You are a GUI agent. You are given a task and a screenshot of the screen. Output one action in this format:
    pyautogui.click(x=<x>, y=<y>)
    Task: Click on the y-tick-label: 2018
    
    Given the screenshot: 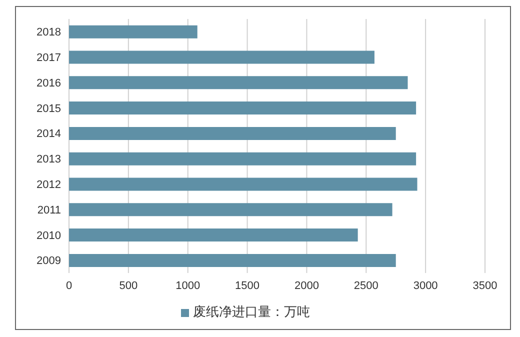 What is the action you would take?
    pyautogui.click(x=48, y=32)
    